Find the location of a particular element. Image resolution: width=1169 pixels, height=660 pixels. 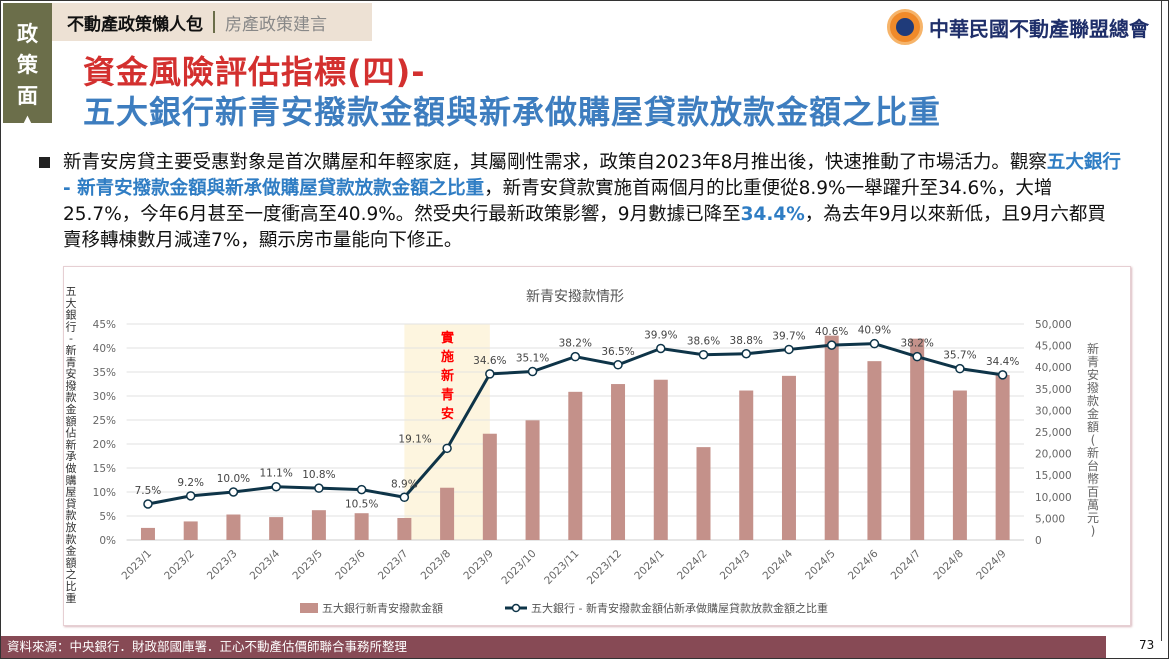

left-axis-title-char: 安 is located at coordinates (71, 374).